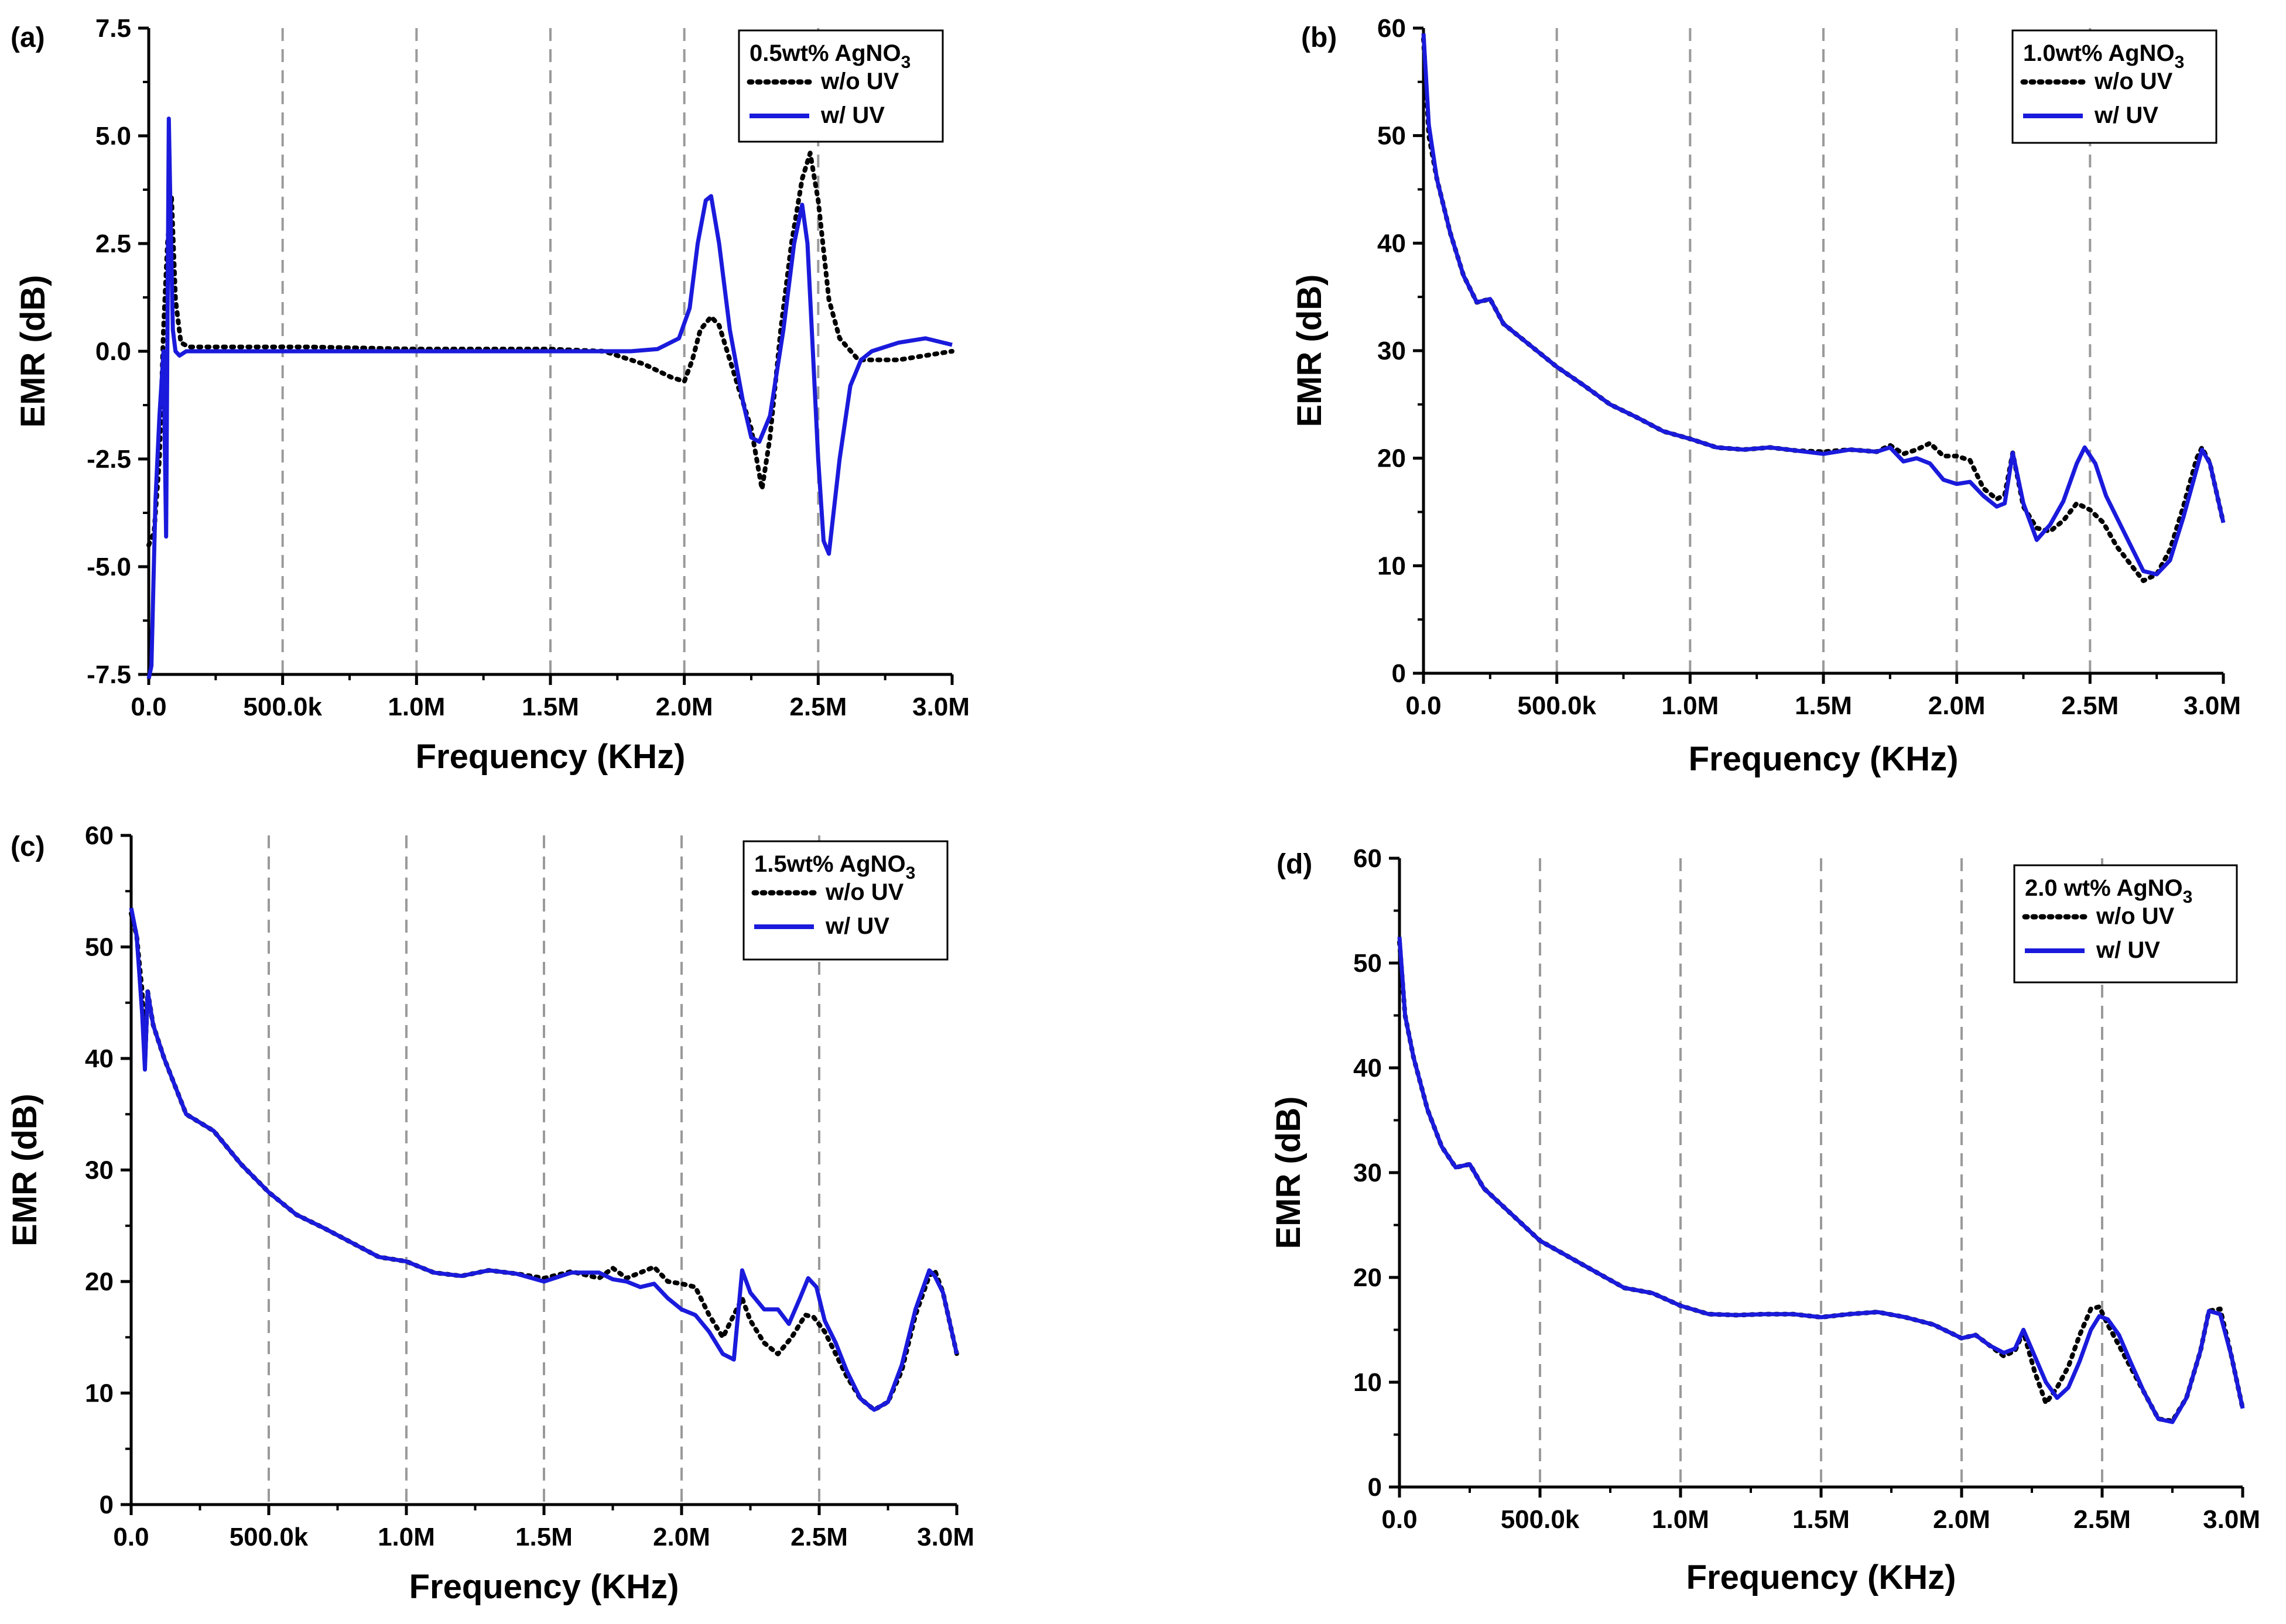 The width and height of the screenshot is (2286, 1624). I want to click on y-tick-label: 5.0, so click(113, 136).